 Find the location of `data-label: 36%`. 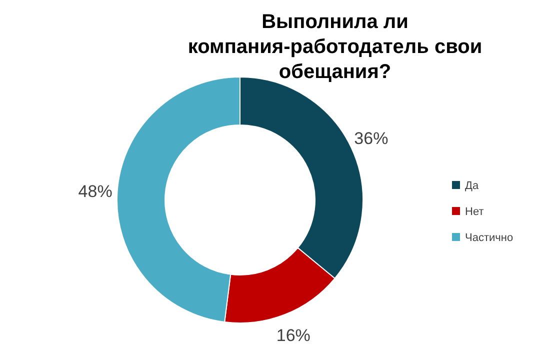

data-label: 36% is located at coordinates (371, 138).